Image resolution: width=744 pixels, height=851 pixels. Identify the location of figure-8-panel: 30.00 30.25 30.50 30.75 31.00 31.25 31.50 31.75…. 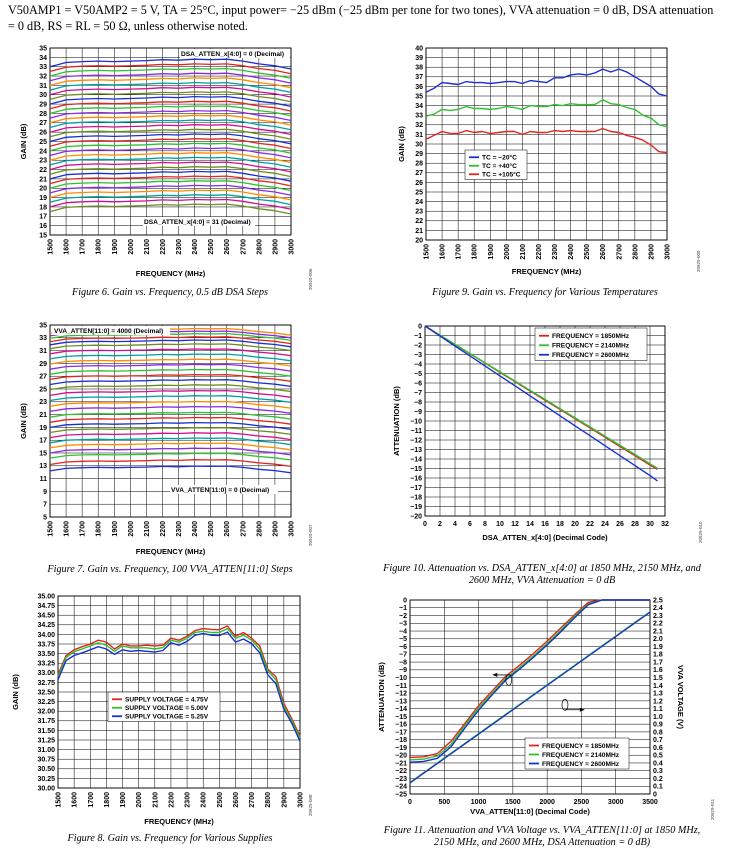
(160, 708).